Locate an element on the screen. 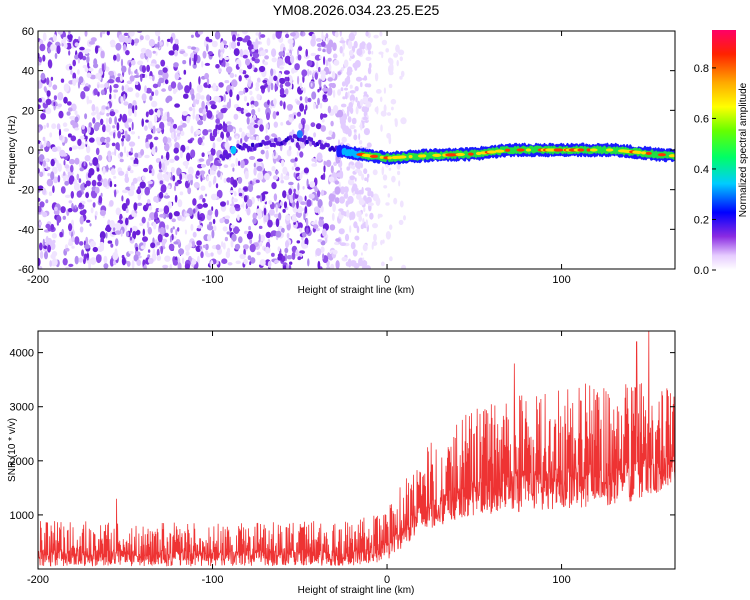 The width and height of the screenshot is (750, 600). ridge-peak is located at coordinates (671, 156).